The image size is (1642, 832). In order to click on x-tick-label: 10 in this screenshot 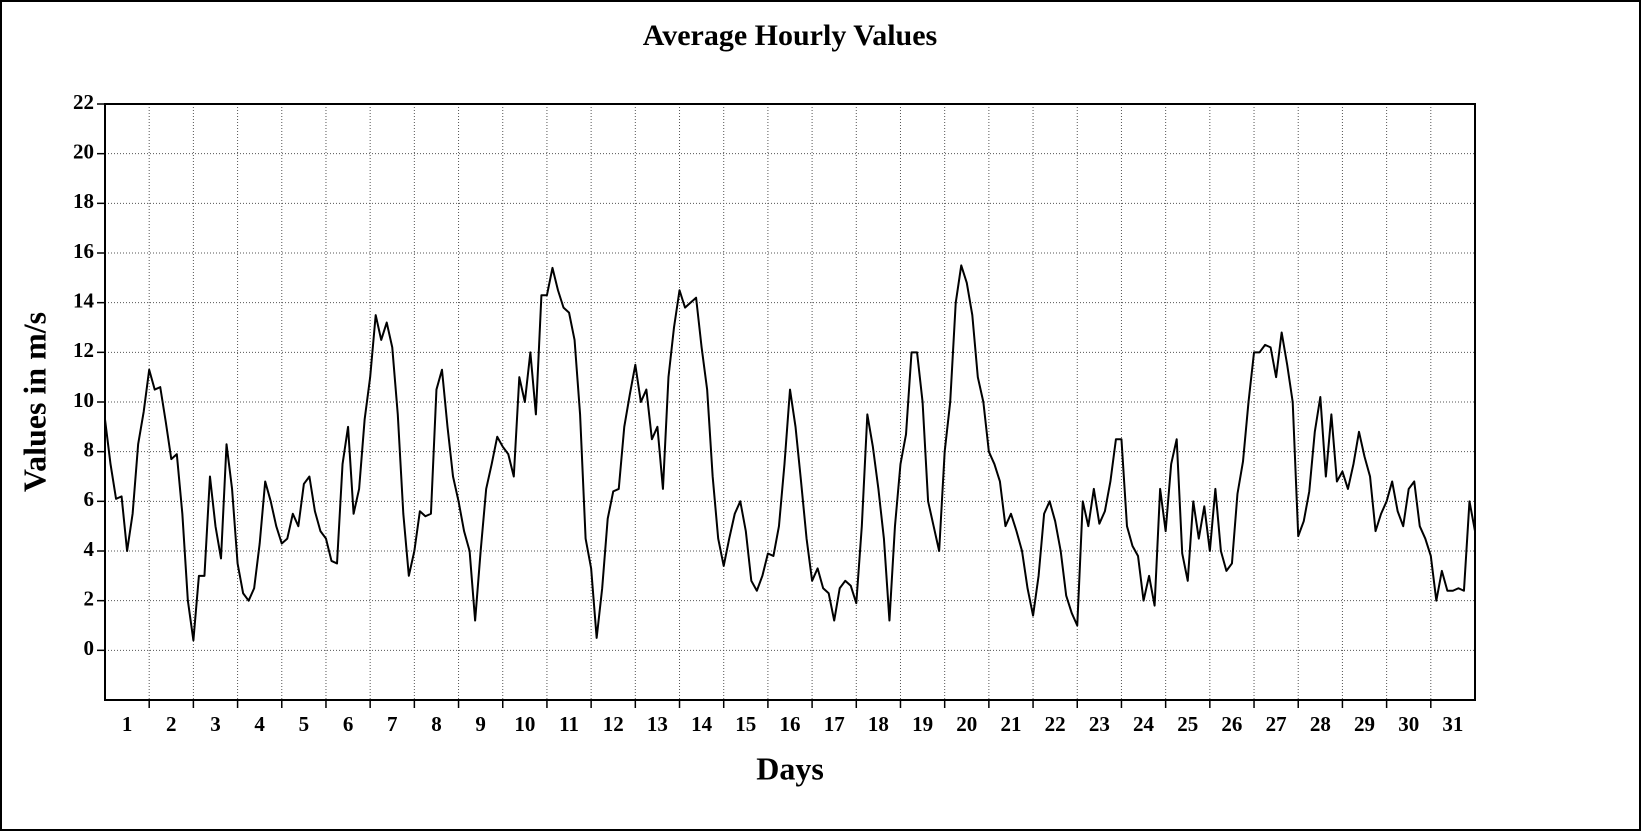, I will do `click(524, 724)`.